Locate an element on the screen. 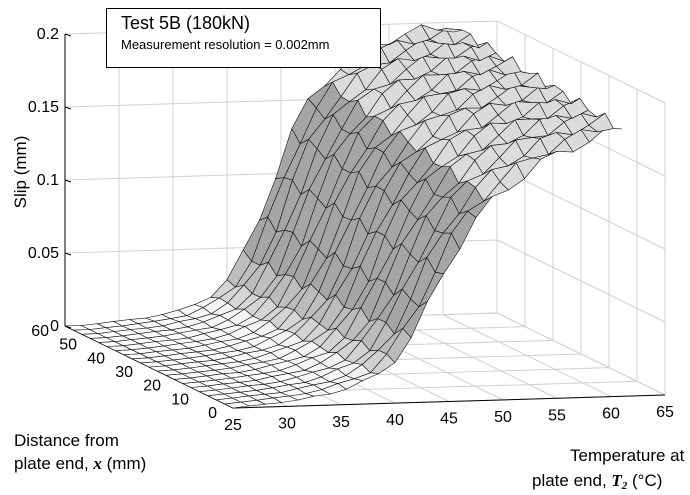 This screenshot has height=495, width=690. y-axis-subscript: 2 is located at coordinates (624, 486).